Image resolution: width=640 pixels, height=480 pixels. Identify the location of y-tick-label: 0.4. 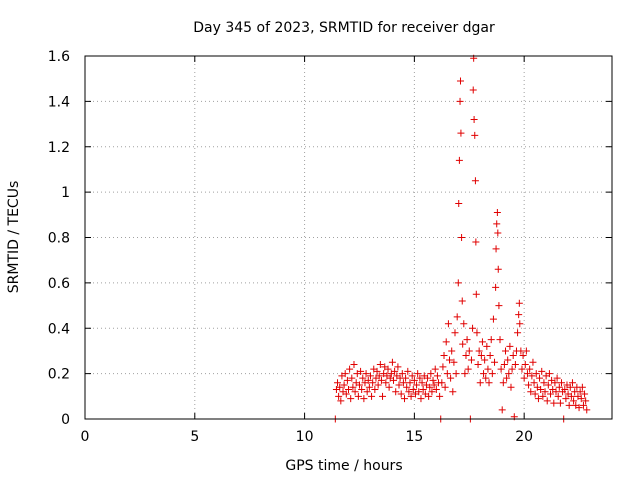
(59, 329).